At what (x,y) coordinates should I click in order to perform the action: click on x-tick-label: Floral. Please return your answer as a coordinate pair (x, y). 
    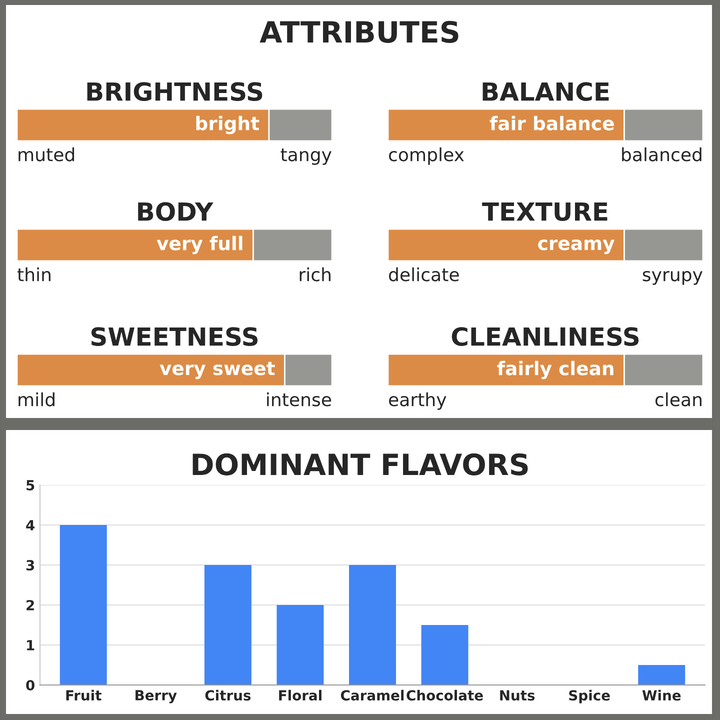
    Looking at the image, I should click on (300, 695).